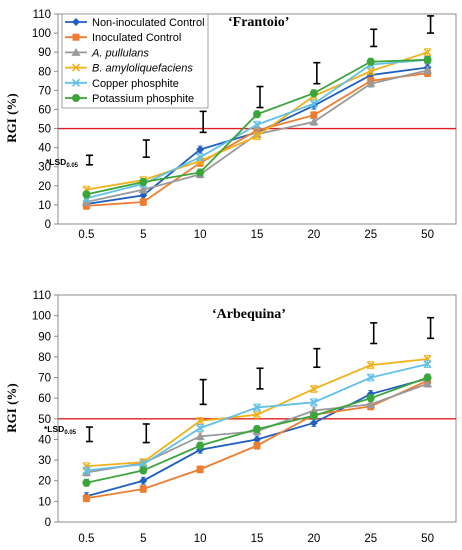 This screenshot has width=462, height=550. What do you see at coordinates (44, 502) in the screenshot?
I see `chart-2-y-tick-label: 10` at bounding box center [44, 502].